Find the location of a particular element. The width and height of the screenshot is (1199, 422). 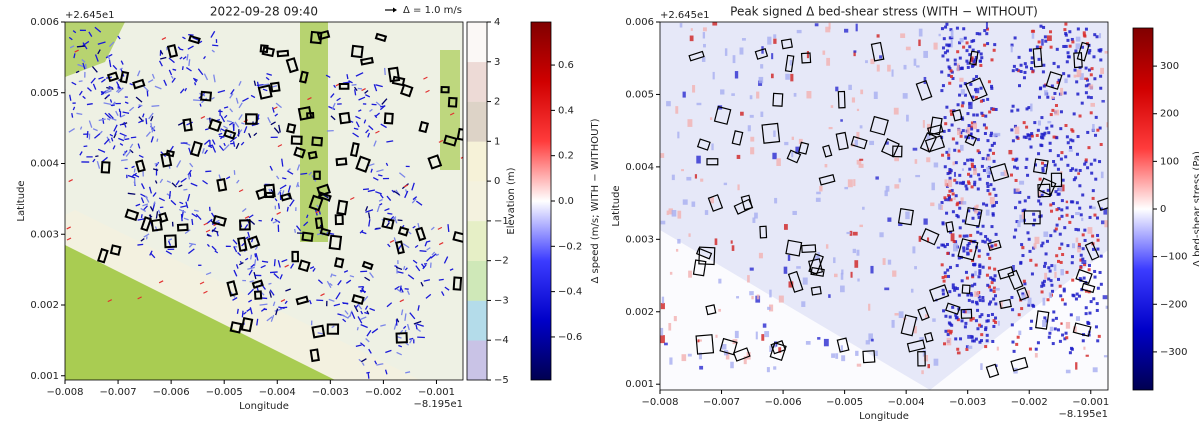

colorbar-band is located at coordinates (477, 121).